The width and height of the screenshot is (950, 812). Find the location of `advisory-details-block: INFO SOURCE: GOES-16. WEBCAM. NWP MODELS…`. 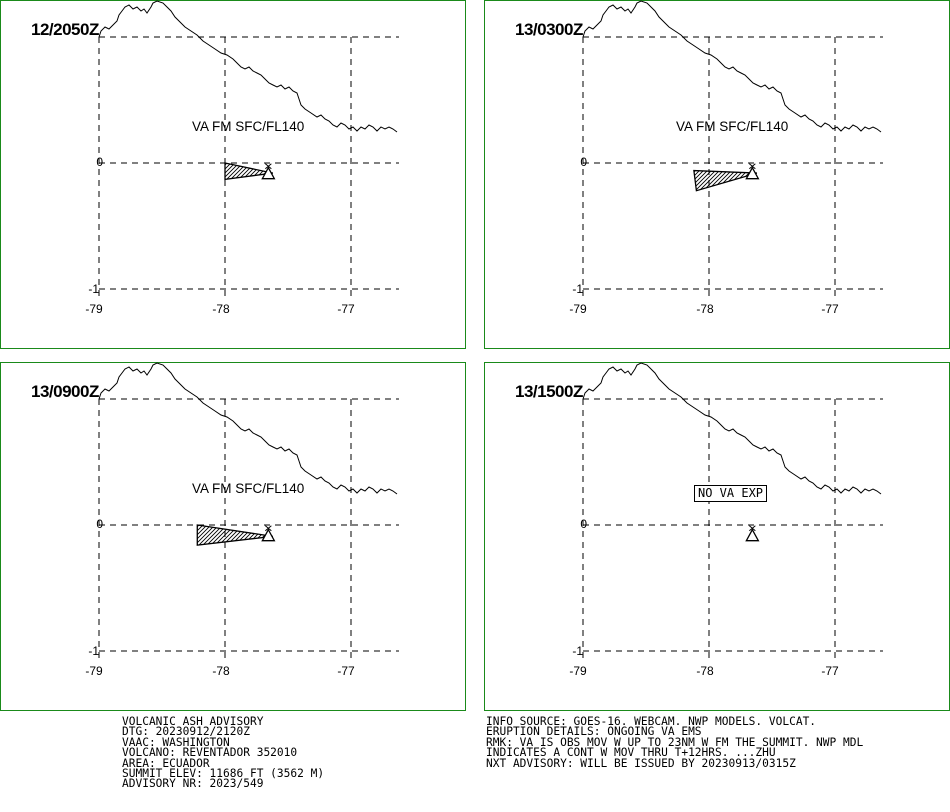

advisory-details-block: INFO SOURCE: GOES-16. WEBCAM. NWP MODELS… is located at coordinates (675, 742).